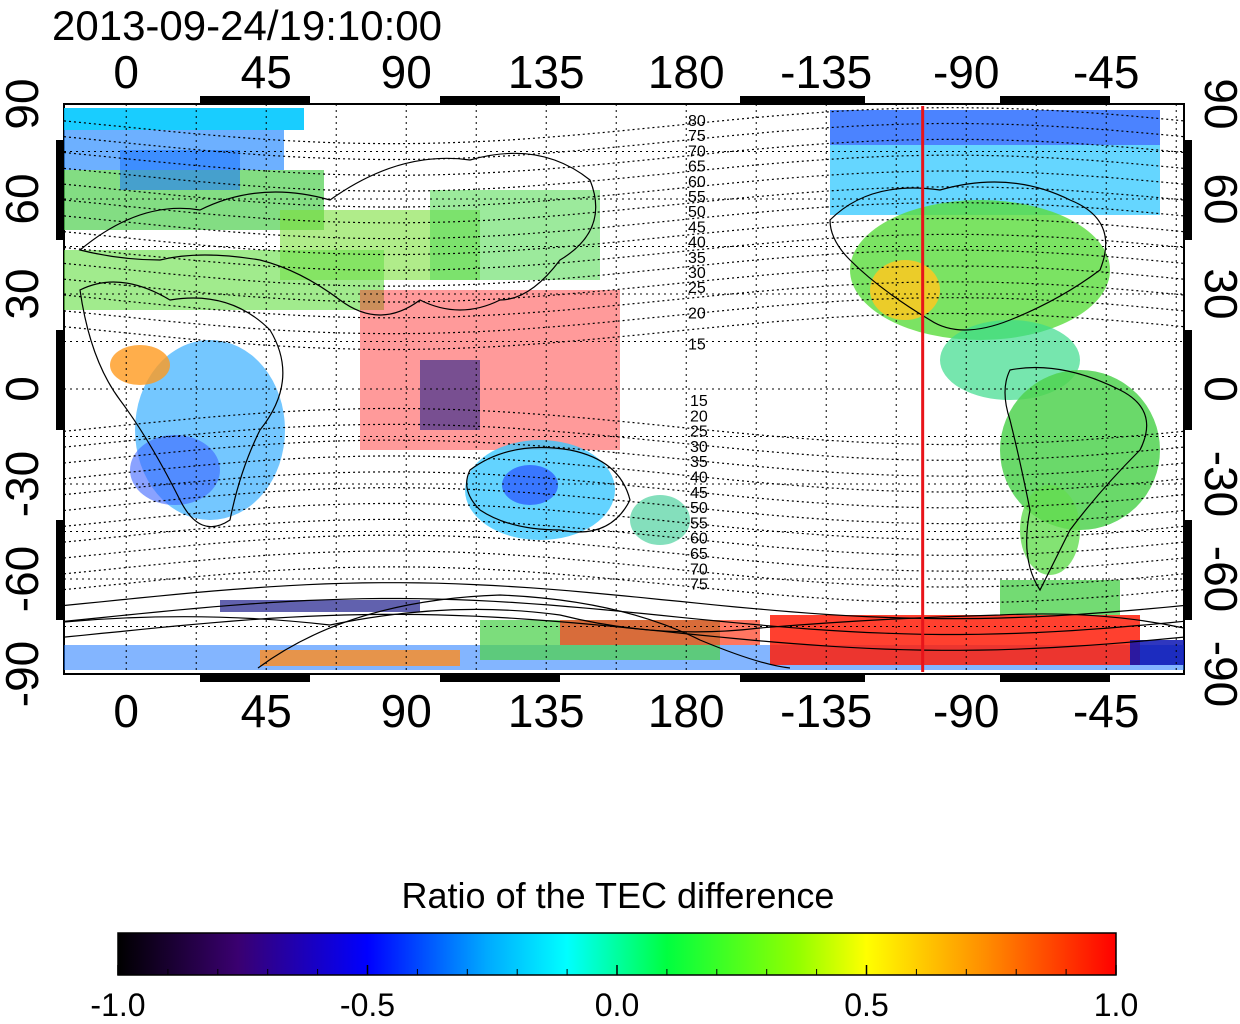 The height and width of the screenshot is (1024, 1240). What do you see at coordinates (697, 273) in the screenshot?
I see `magnetic-latitude-label-north: 30` at bounding box center [697, 273].